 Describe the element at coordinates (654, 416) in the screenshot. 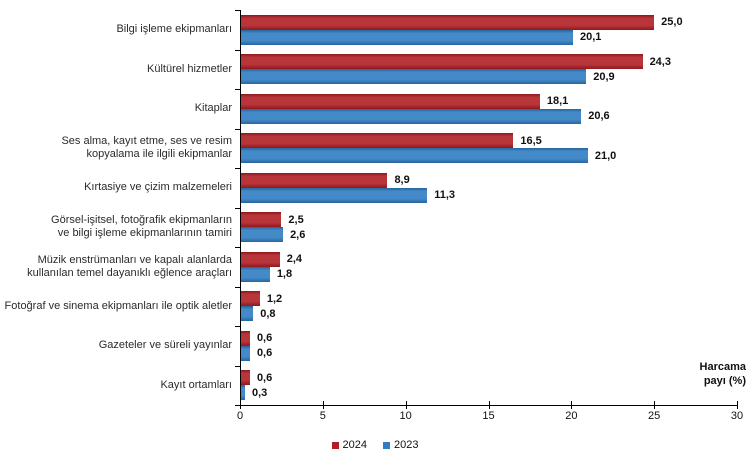

I see `x-tick-label: 25` at that location.